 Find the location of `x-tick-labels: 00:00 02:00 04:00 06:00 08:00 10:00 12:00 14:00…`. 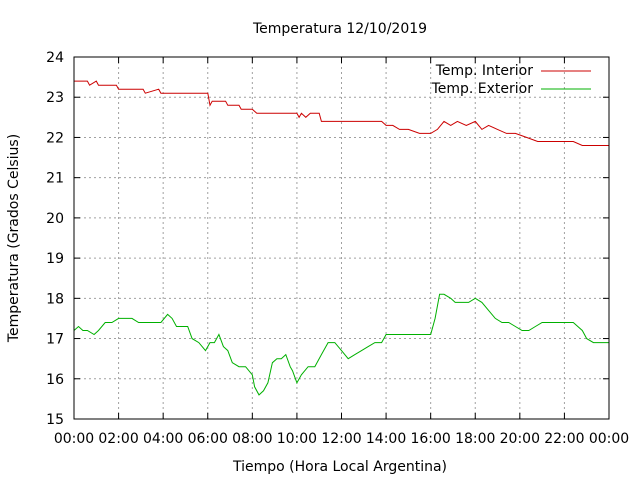

x-tick-labels: 00:00 02:00 04:00 06:00 08:00 10:00 12:00 14:00… is located at coordinates (341, 439).